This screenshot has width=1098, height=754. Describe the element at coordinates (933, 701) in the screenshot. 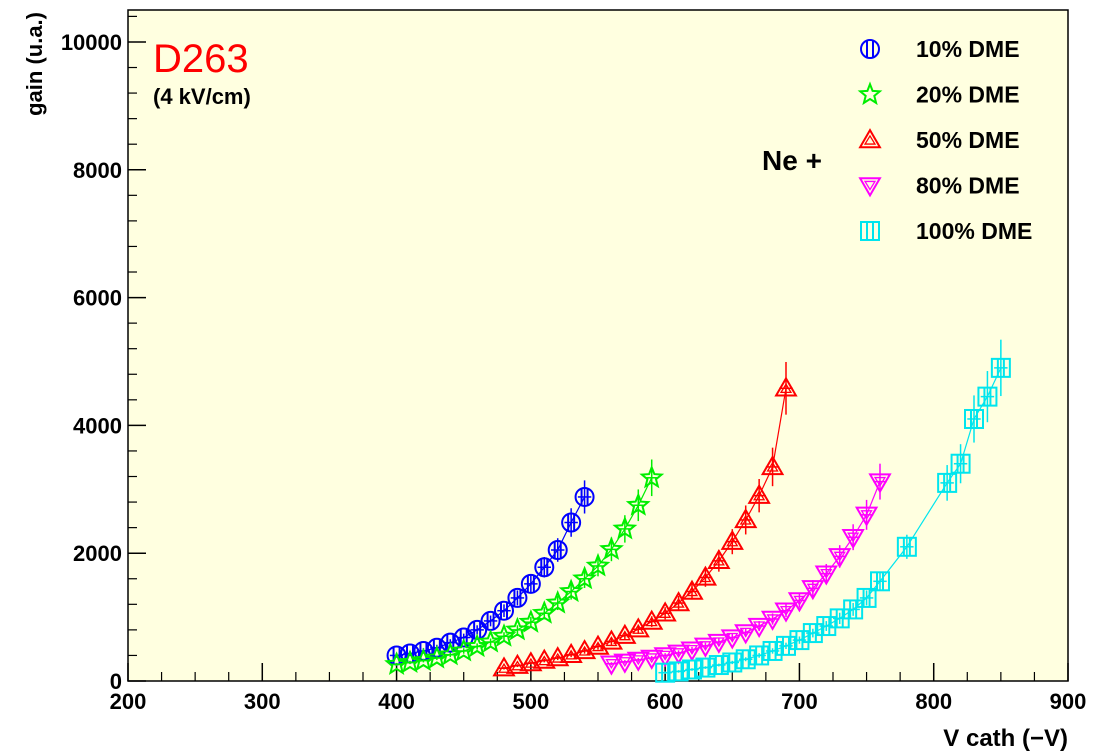

I see `x-tick-label: 800` at that location.